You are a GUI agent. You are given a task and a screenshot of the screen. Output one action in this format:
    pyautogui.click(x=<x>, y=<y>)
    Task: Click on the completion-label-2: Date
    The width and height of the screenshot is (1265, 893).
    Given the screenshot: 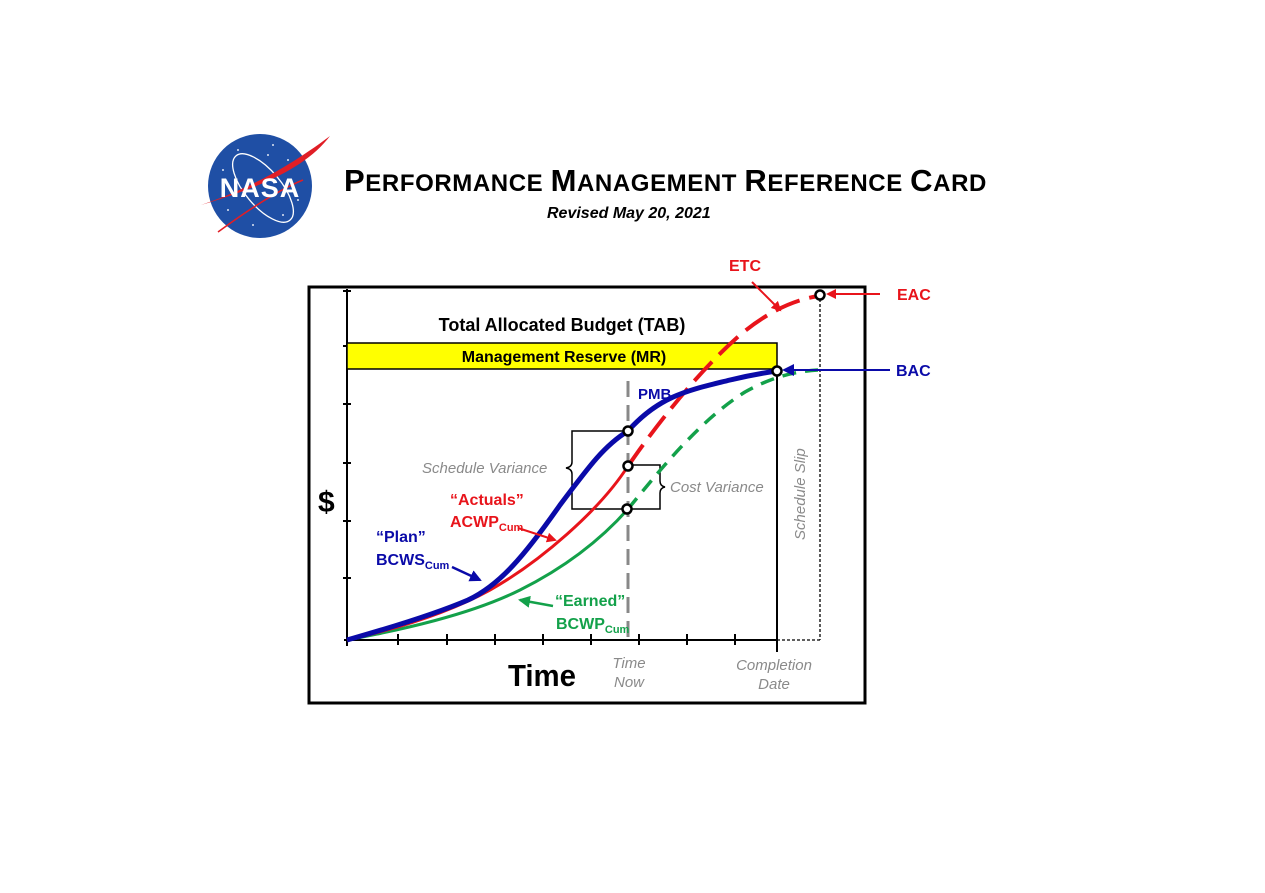 What is the action you would take?
    pyautogui.click(x=774, y=684)
    